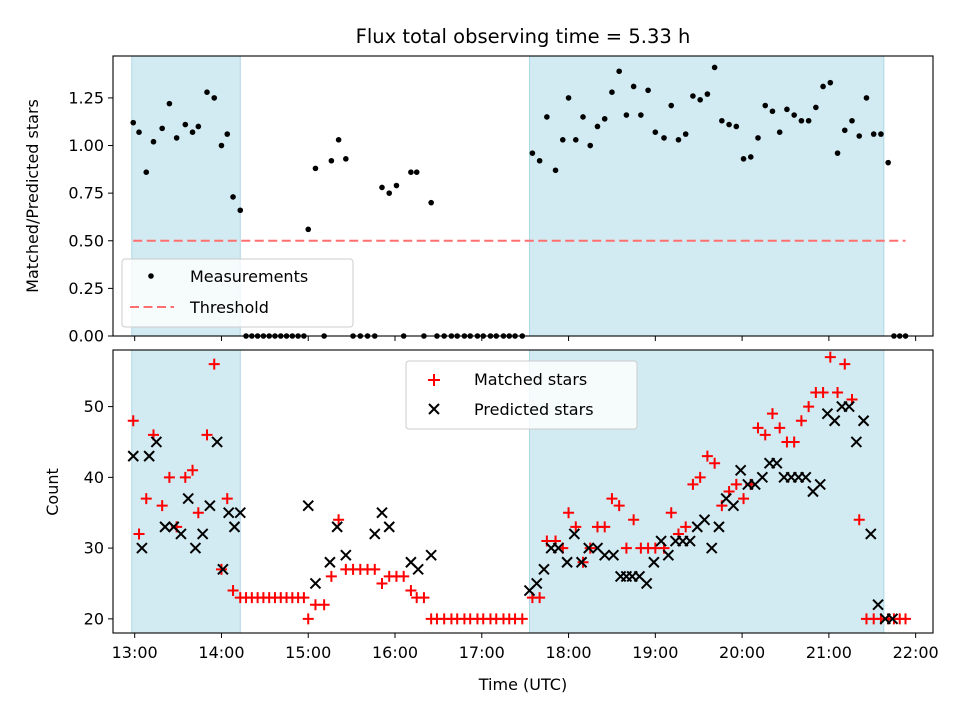 The image size is (960, 724). What do you see at coordinates (94, 548) in the screenshot?
I see `y-tick-label: 30` at bounding box center [94, 548].